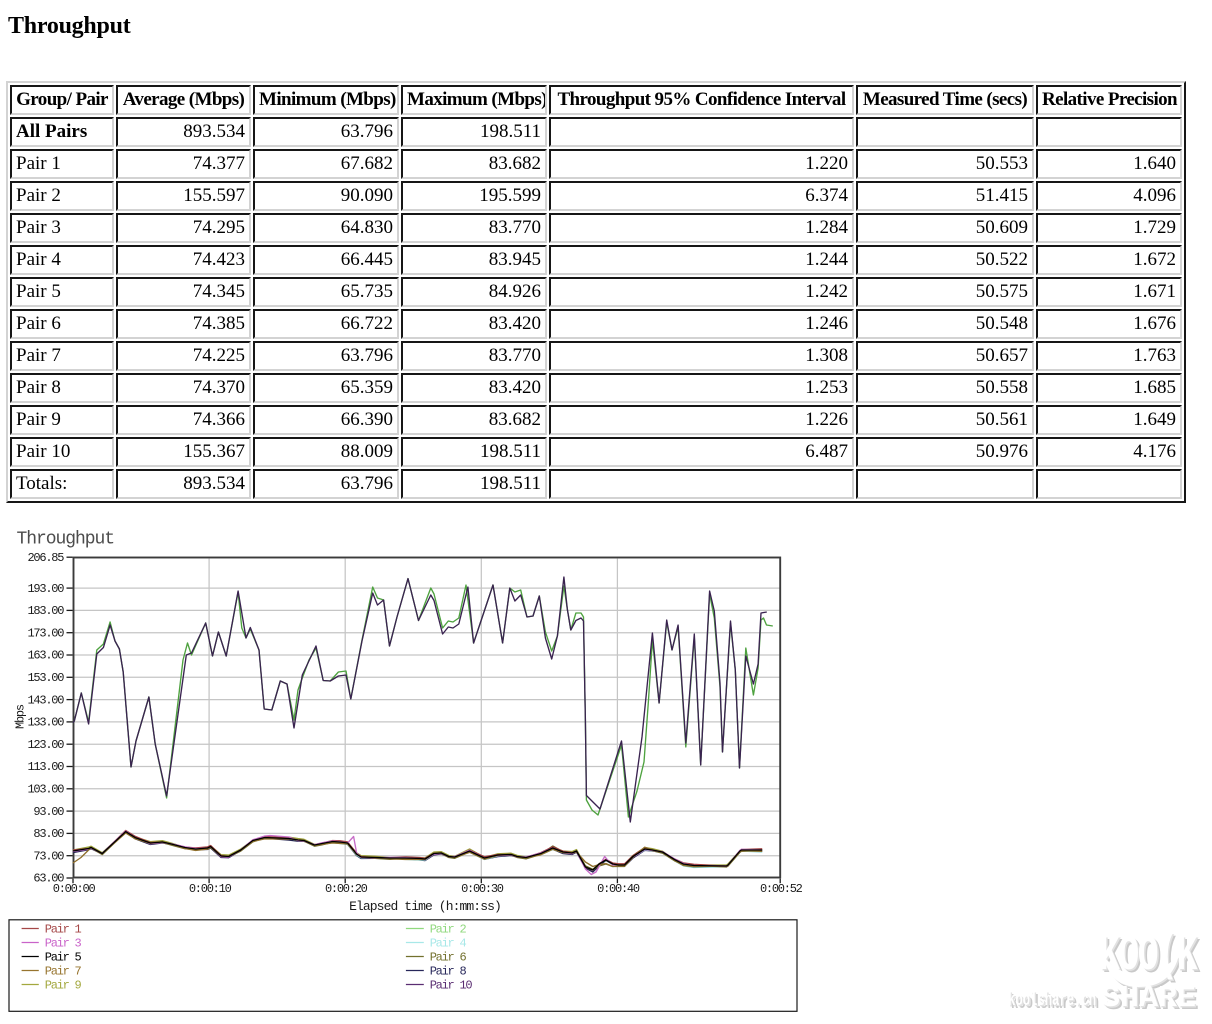 This screenshot has height=1024, width=1212. Describe the element at coordinates (48, 812) in the screenshot. I see `svg-text: 93.00` at that location.